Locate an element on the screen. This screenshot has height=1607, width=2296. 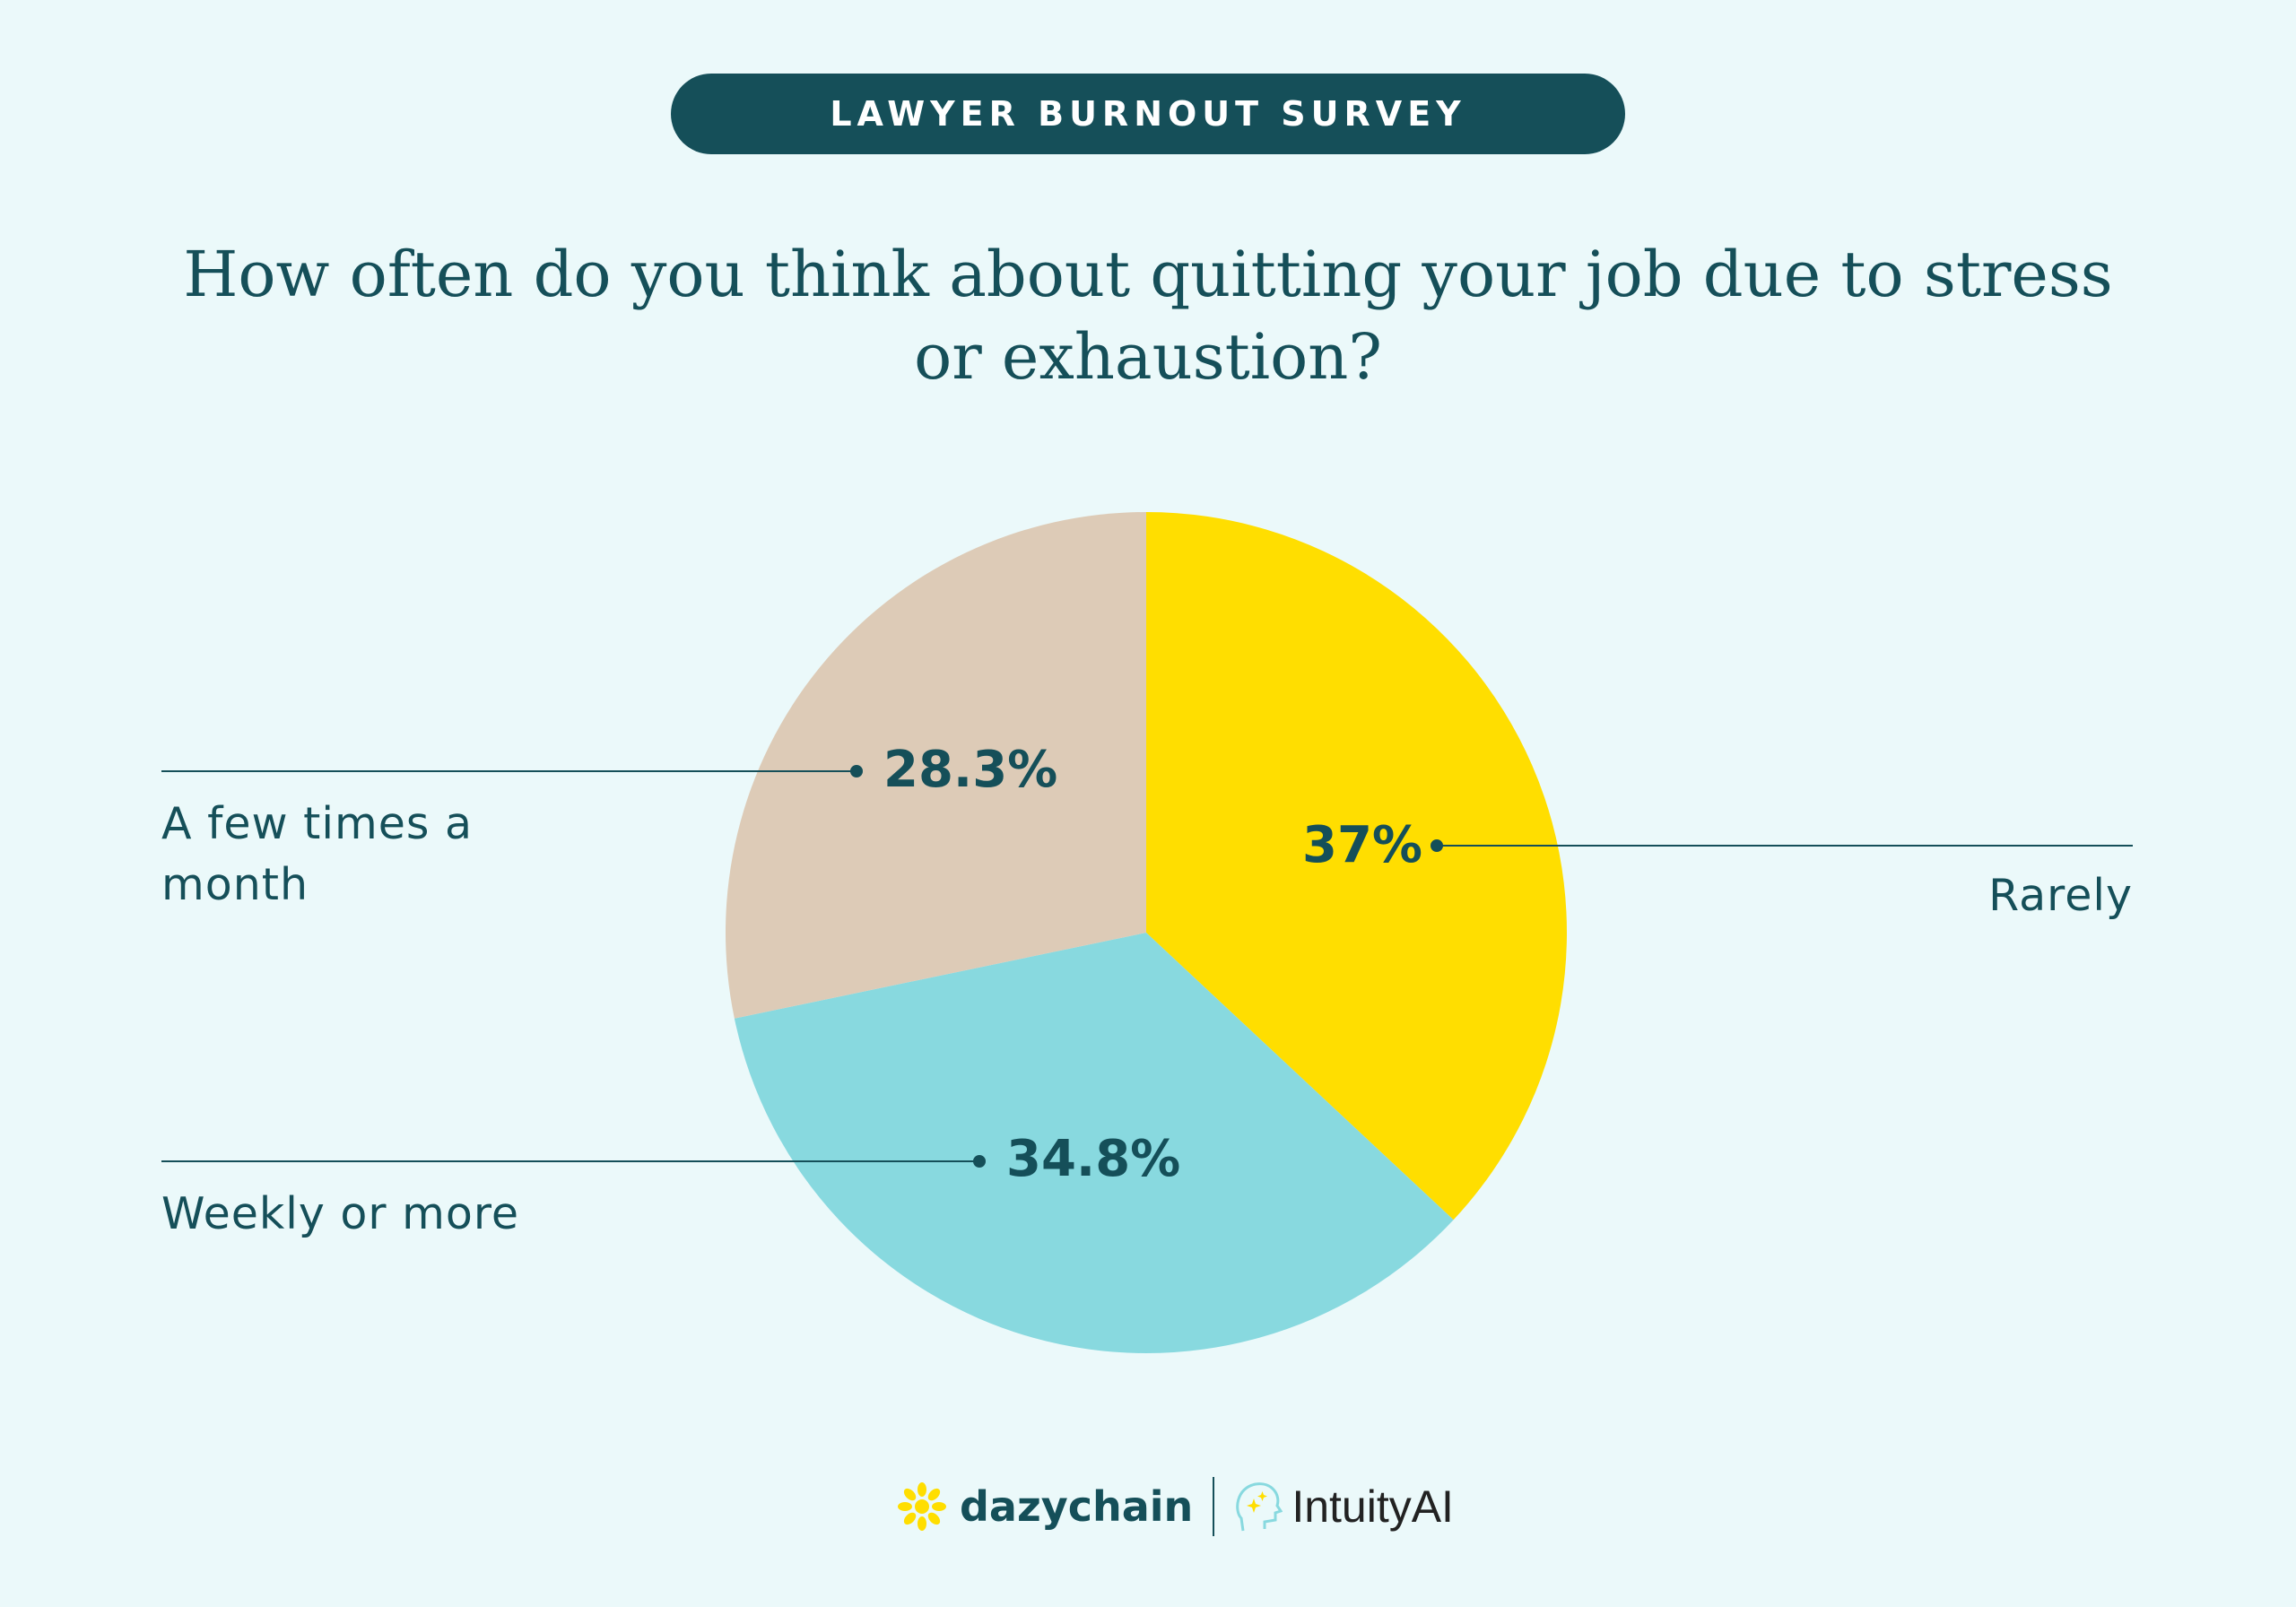
intuityai-logo: IntuityAI is located at coordinates (1373, 1507).